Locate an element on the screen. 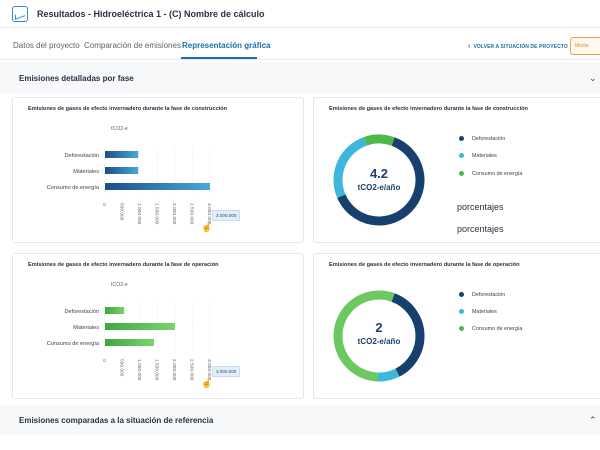 Image resolution: width=600 pixels, height=450 pixels. orange-action-button: Moste is located at coordinates (585, 46).